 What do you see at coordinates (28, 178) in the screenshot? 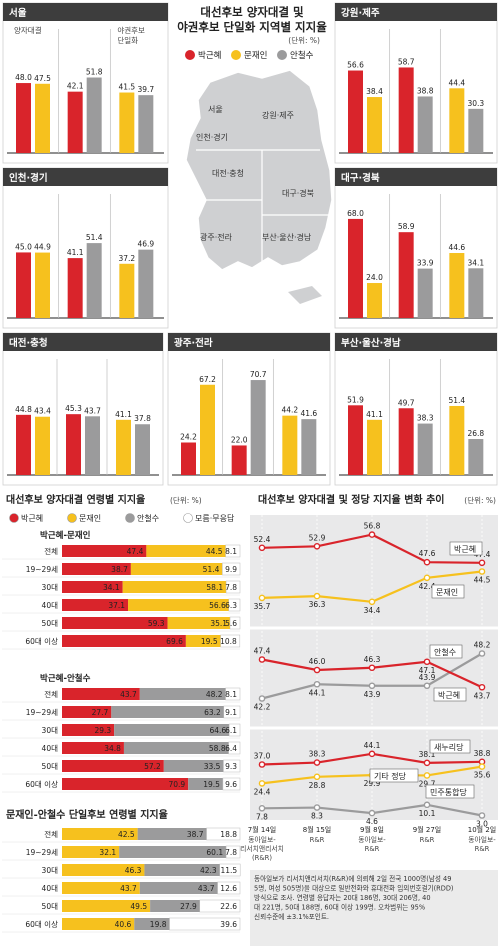
I see `region-title: 인천·경기` at bounding box center [28, 178].